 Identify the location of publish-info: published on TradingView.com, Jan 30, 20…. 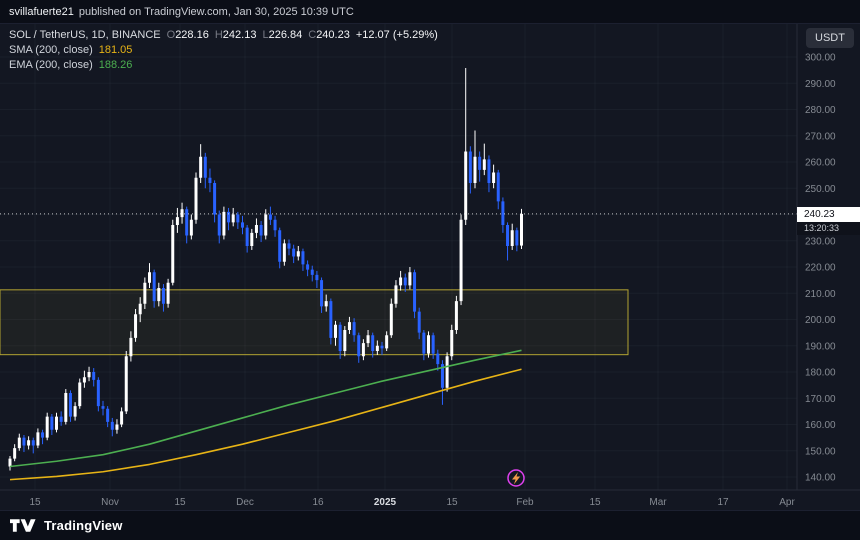
(216, 11).